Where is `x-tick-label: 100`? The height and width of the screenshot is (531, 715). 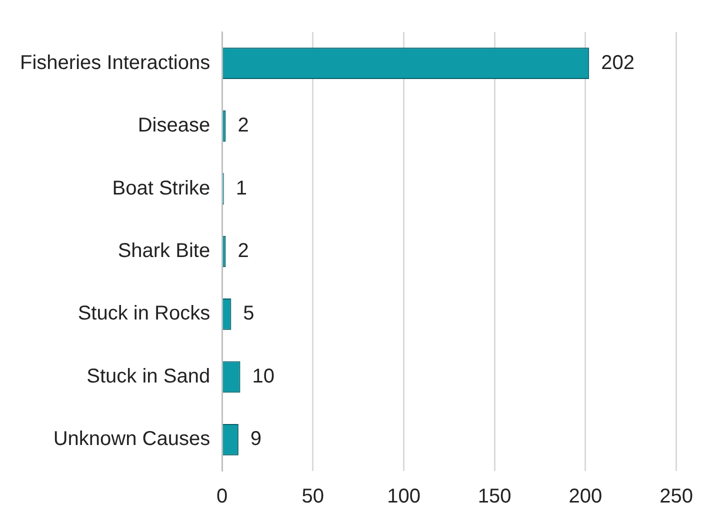
x-tick-label: 100 is located at coordinates (403, 497).